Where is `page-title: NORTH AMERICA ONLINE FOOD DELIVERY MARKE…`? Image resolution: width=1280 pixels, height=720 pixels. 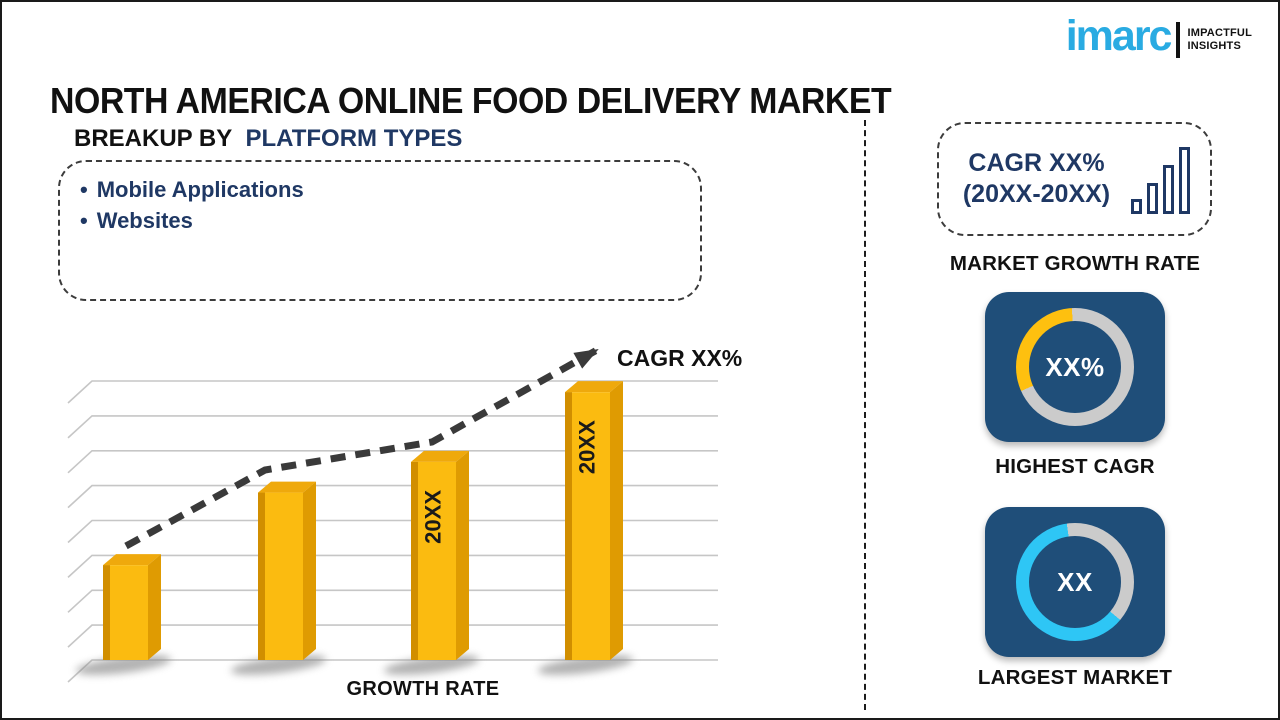 page-title: NORTH AMERICA ONLINE FOOD DELIVERY MARKE… is located at coordinates (471, 101).